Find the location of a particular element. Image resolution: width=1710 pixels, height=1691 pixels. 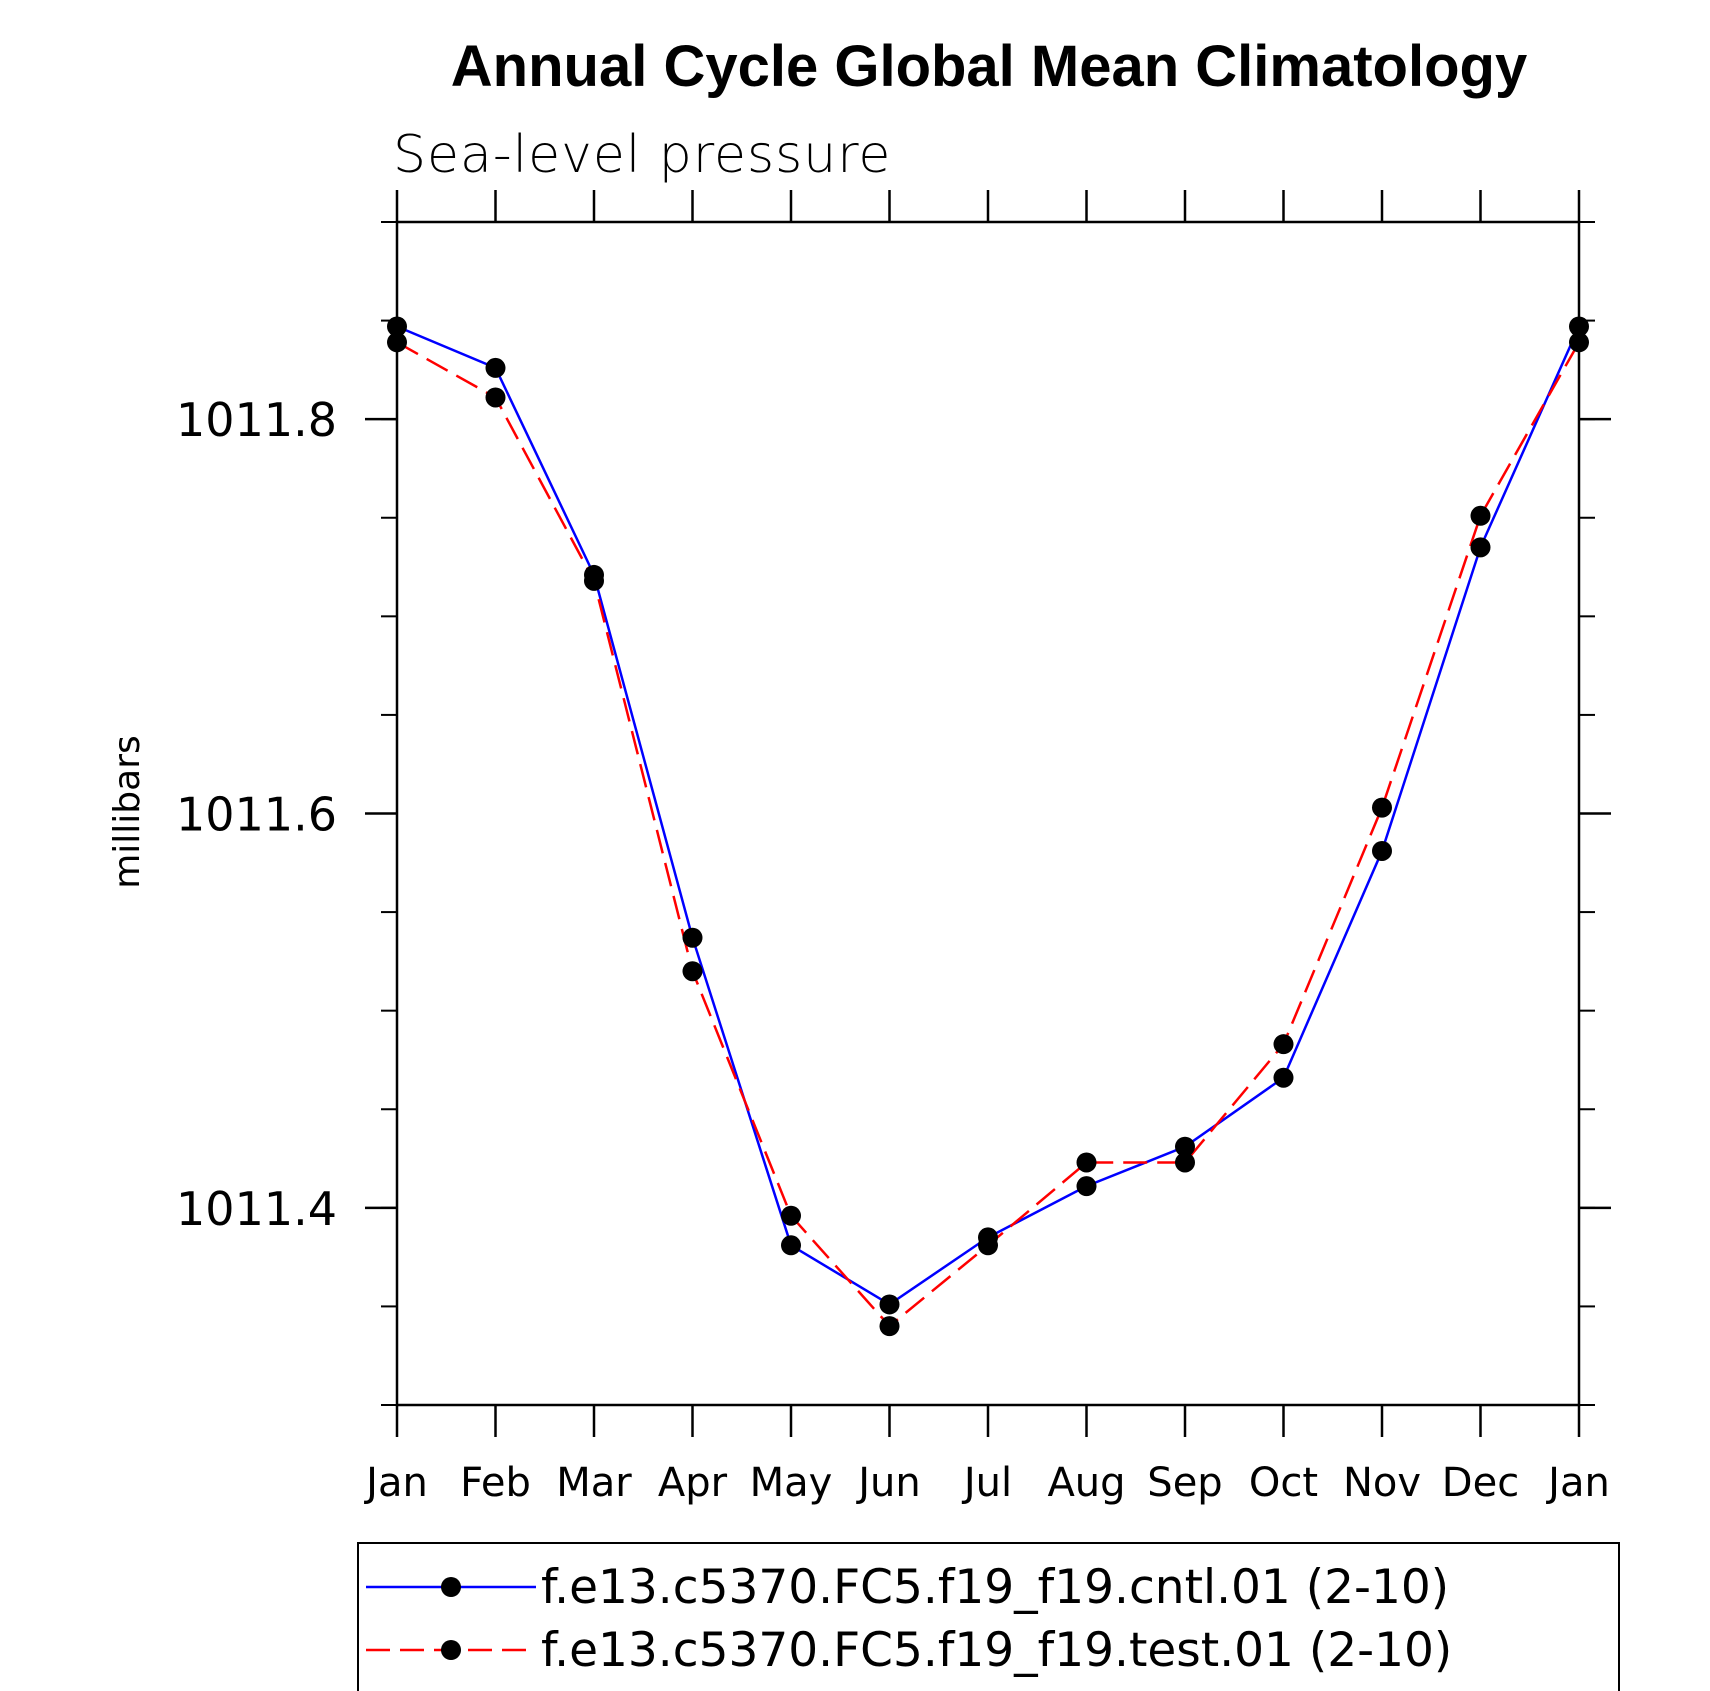

y-tick-labels: 1011.4 1011.6 1011.8 is located at coordinates (256, 814).